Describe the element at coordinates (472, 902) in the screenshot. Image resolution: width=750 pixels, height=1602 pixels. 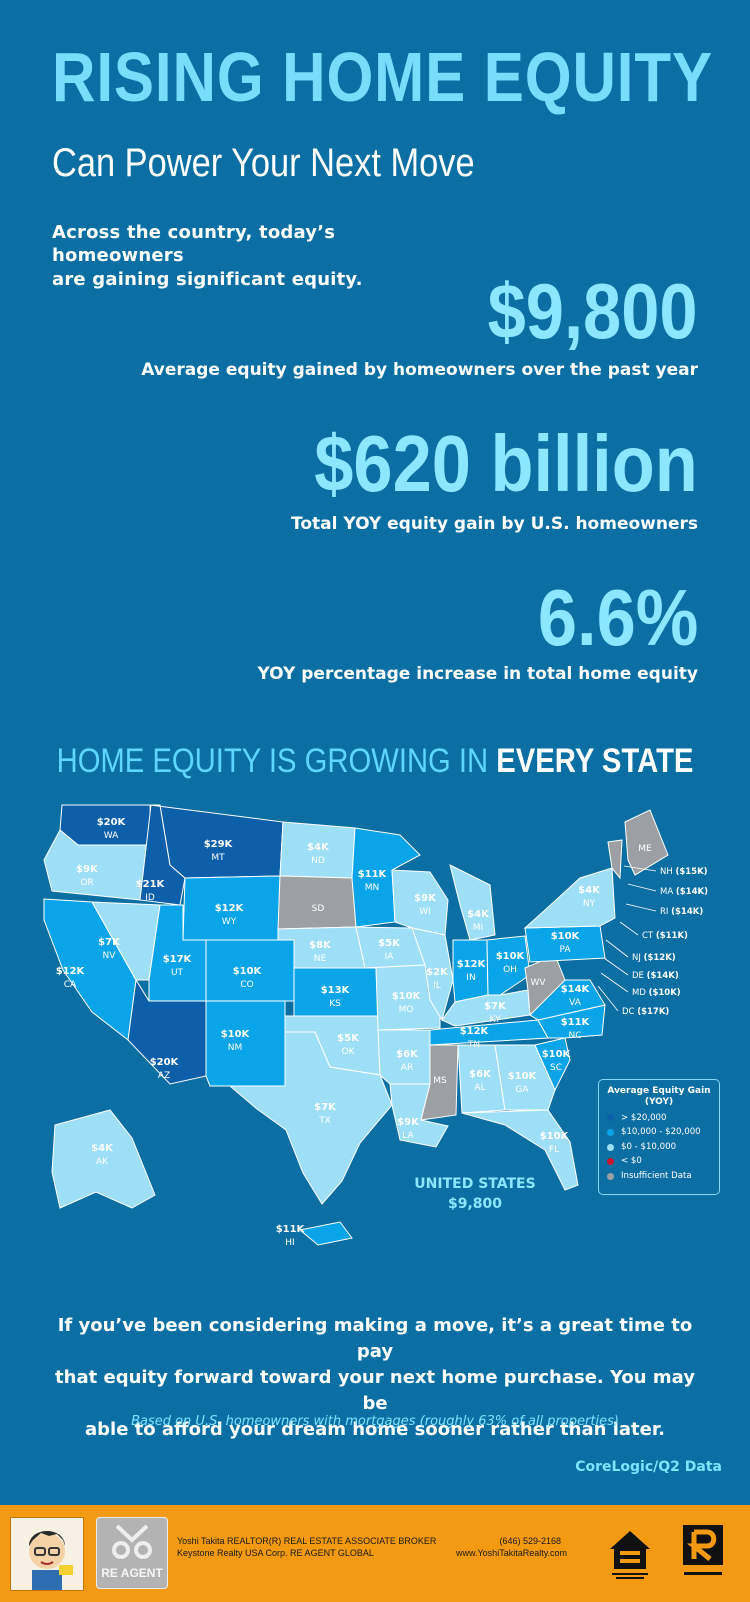
I see `state-mi` at that location.